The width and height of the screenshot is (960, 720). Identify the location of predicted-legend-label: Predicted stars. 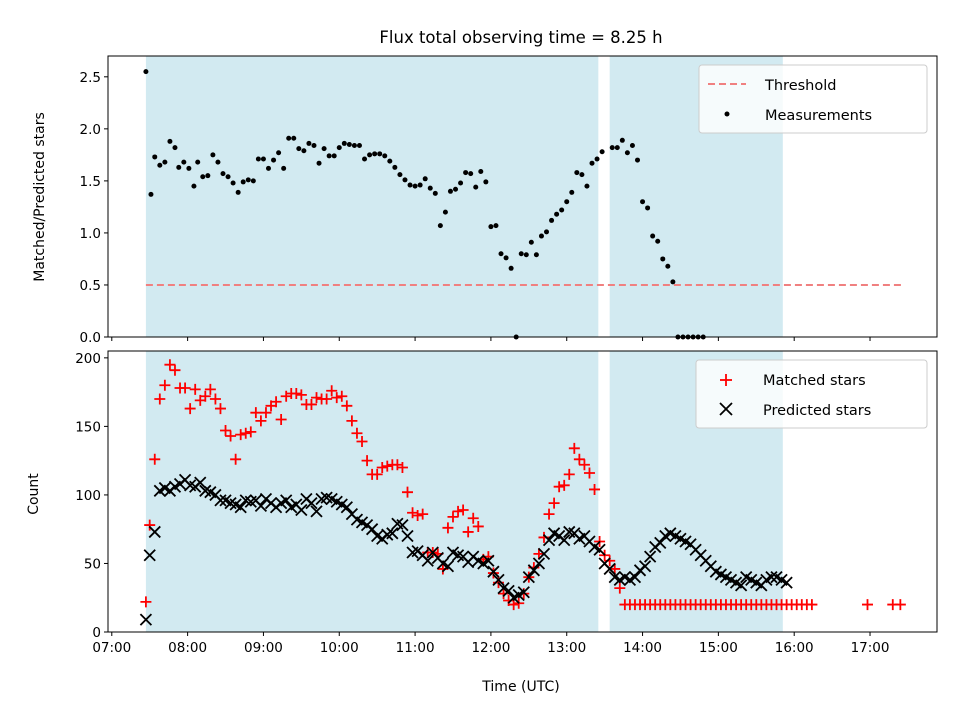
(817, 411).